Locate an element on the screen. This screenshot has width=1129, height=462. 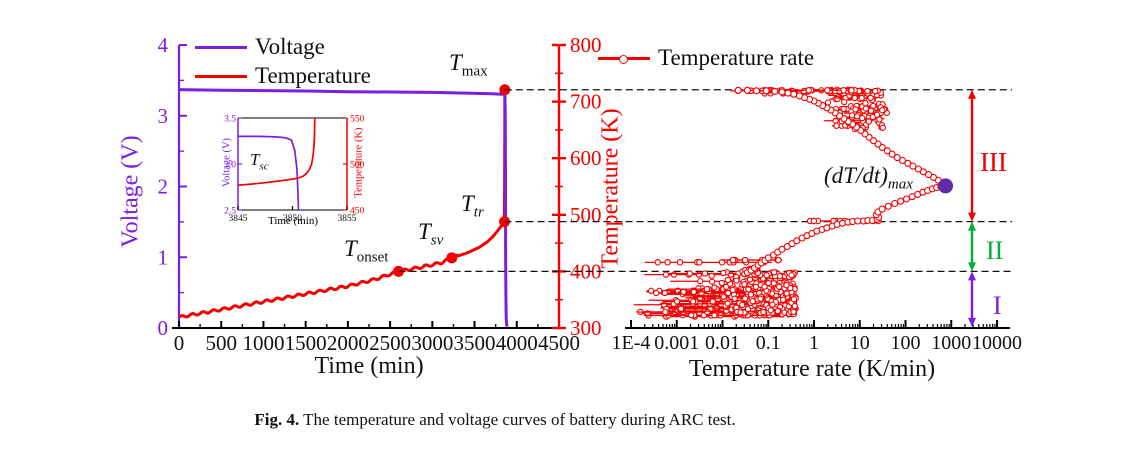
rate-tick-label: 10 is located at coordinates (860, 343).